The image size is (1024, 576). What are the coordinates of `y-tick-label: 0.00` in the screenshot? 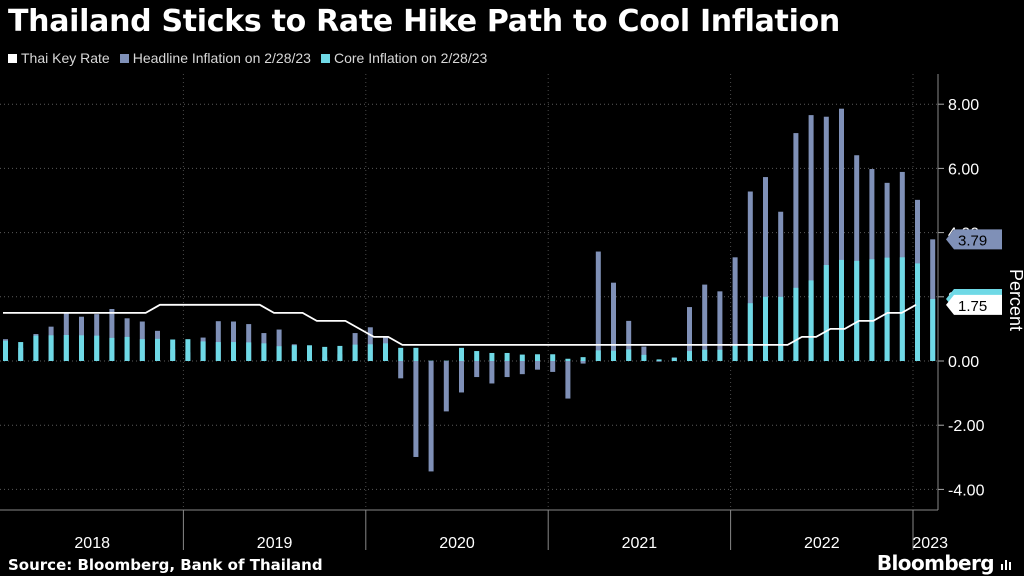 It's located at (963, 362).